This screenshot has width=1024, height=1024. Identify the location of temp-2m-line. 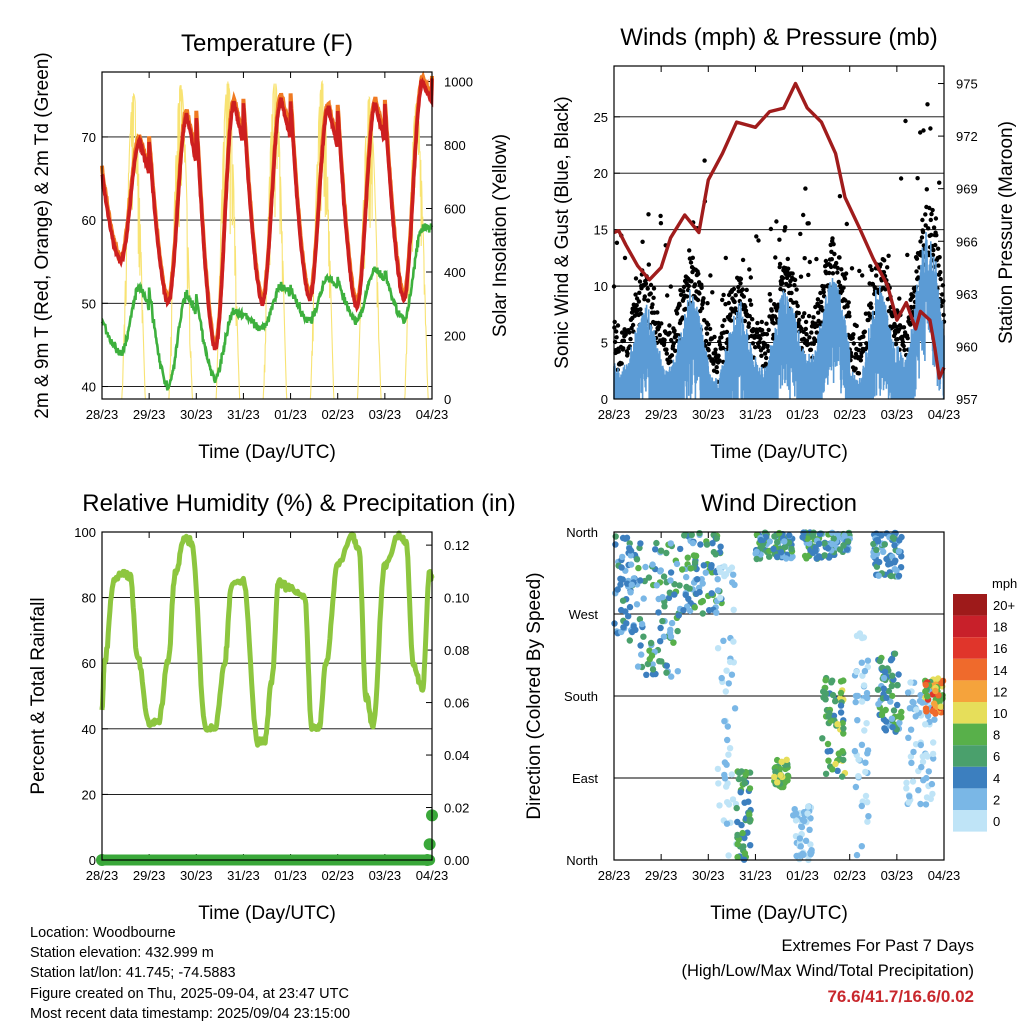
(267, 213).